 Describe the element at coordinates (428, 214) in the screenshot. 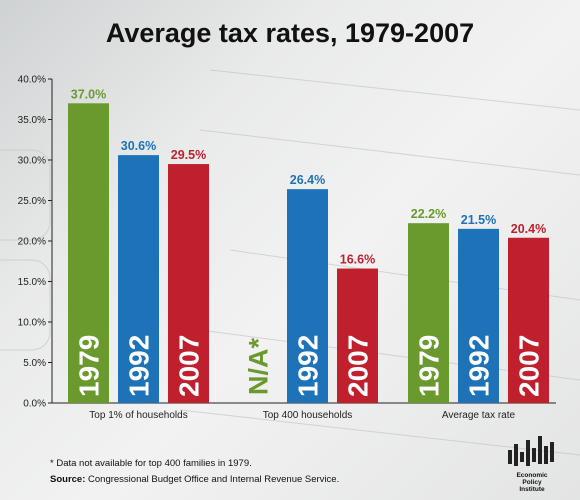

I see `data-label: 22.2%` at that location.